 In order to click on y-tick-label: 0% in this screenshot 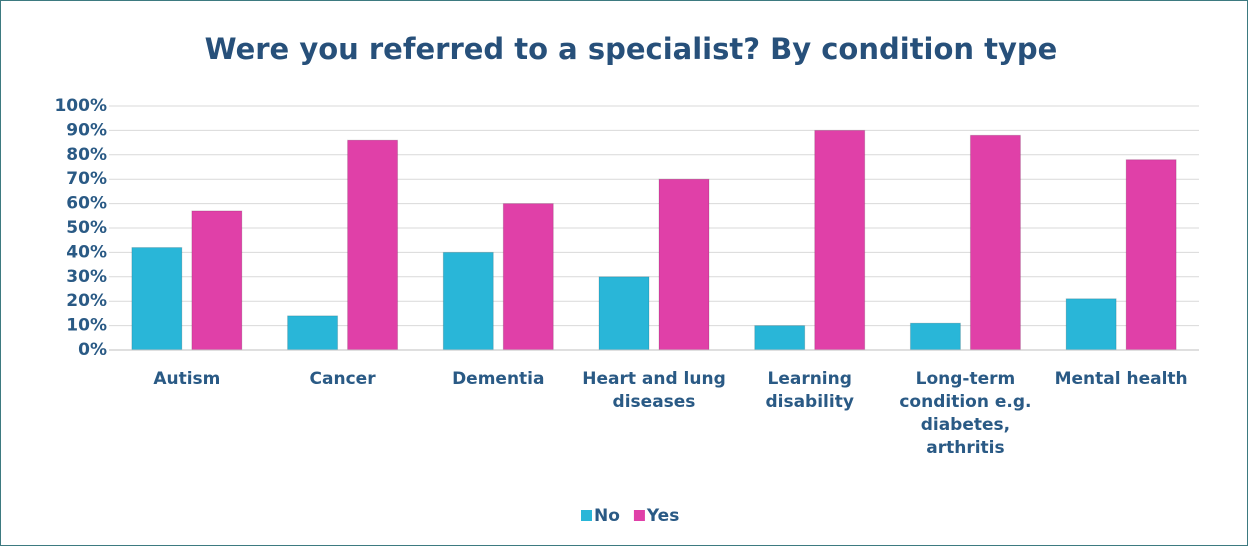, I will do `click(92, 350)`.